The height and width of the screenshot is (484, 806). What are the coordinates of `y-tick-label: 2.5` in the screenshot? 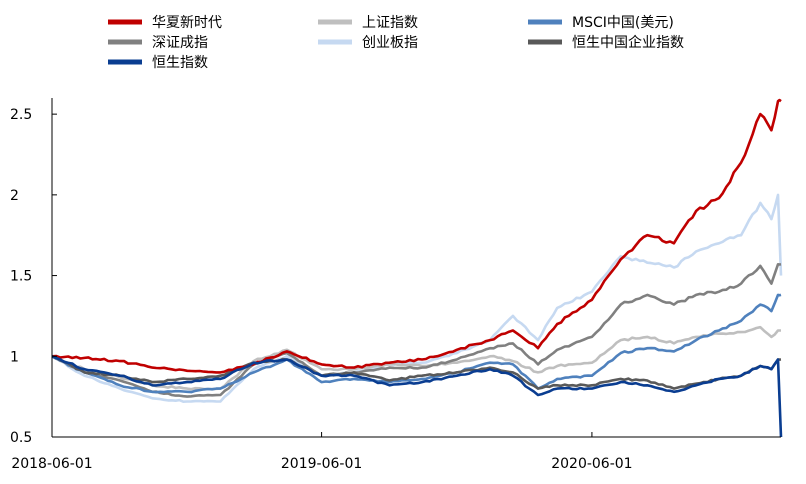 It's located at (21, 115).